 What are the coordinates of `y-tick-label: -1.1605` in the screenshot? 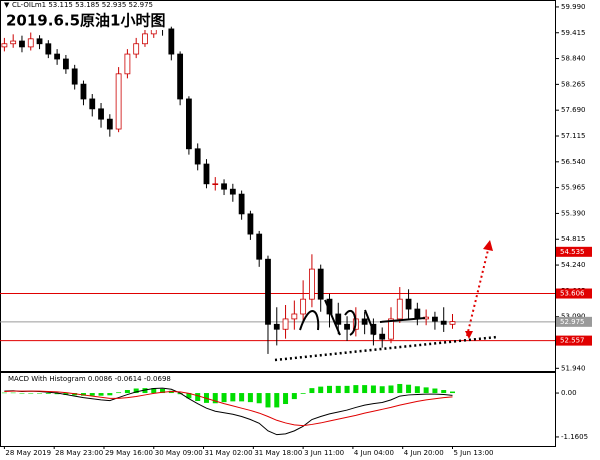 It's located at (574, 437).